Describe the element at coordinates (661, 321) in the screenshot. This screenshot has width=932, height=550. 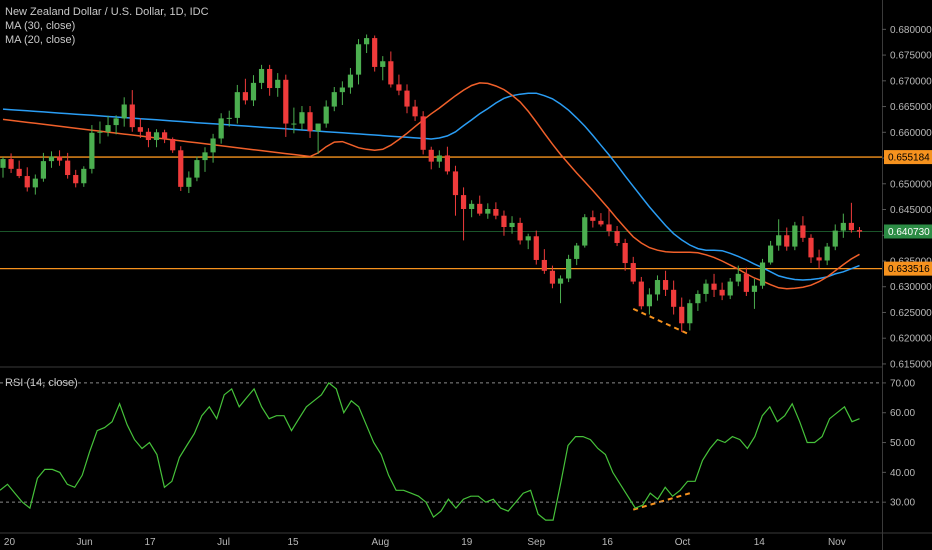
I see `price-divergence-line` at that location.